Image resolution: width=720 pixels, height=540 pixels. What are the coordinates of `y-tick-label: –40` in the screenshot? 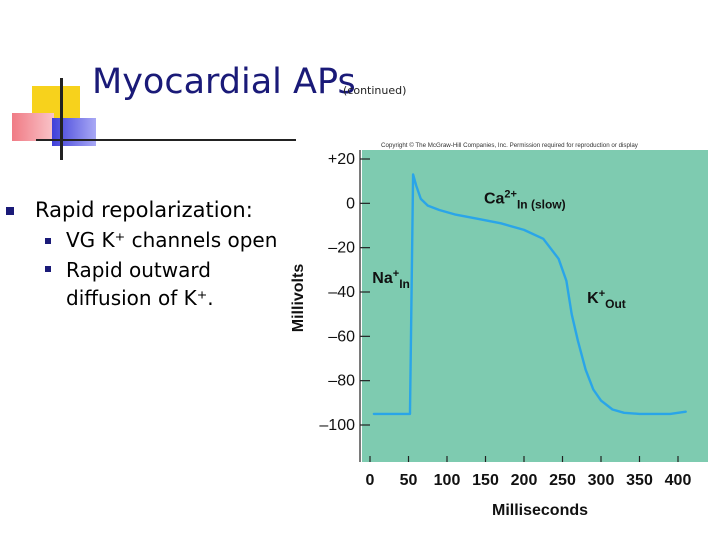 It's located at (341, 292).